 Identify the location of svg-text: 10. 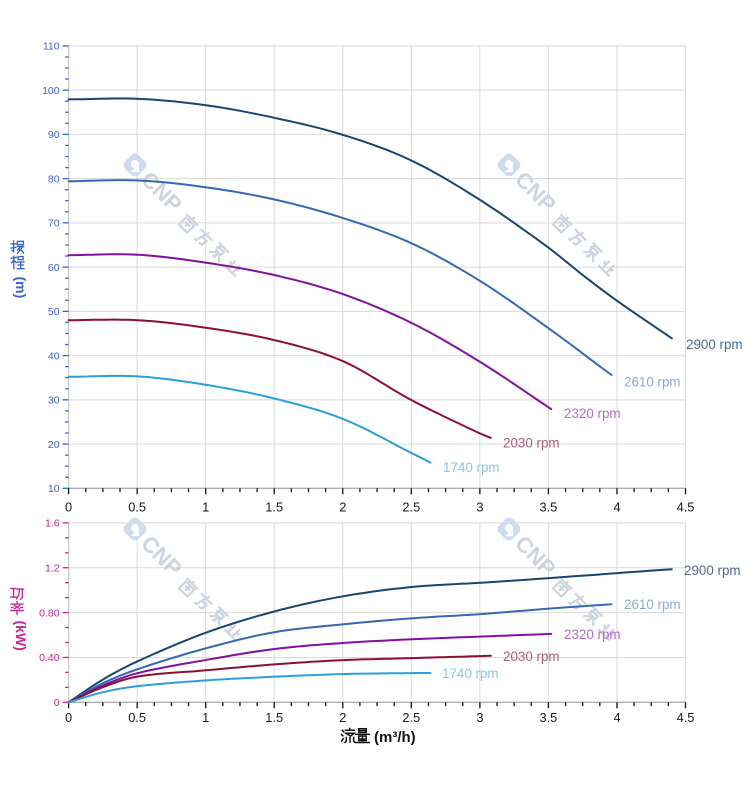
(54, 489).